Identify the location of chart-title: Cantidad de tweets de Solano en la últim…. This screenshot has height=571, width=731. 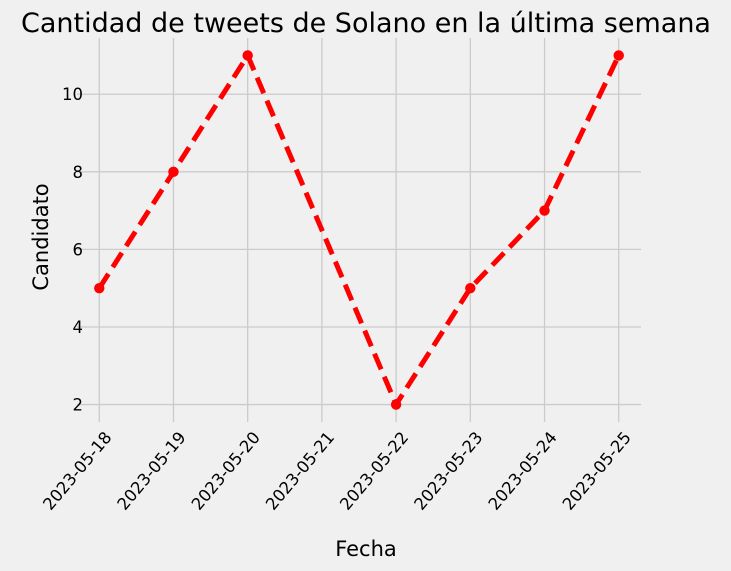
(366, 23).